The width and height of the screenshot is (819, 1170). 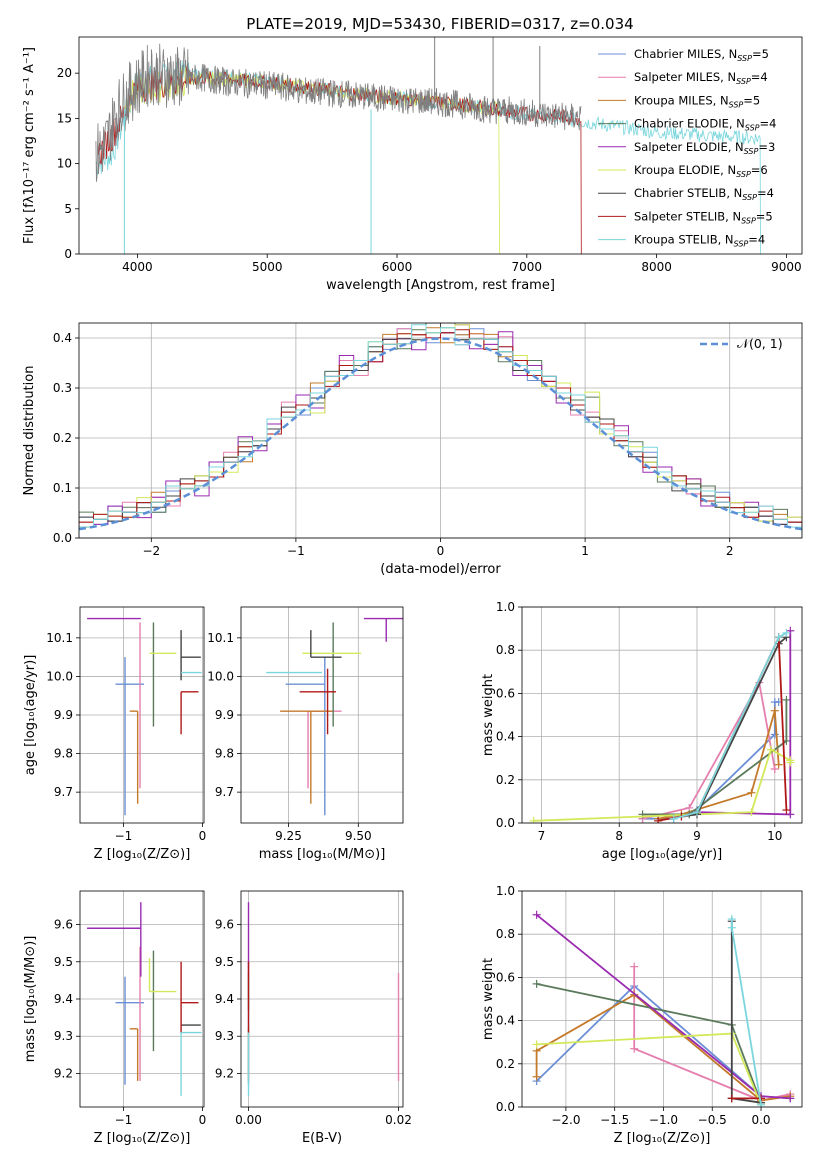 I want to click on mass-vs-Z-plot-area, so click(x=144, y=999).